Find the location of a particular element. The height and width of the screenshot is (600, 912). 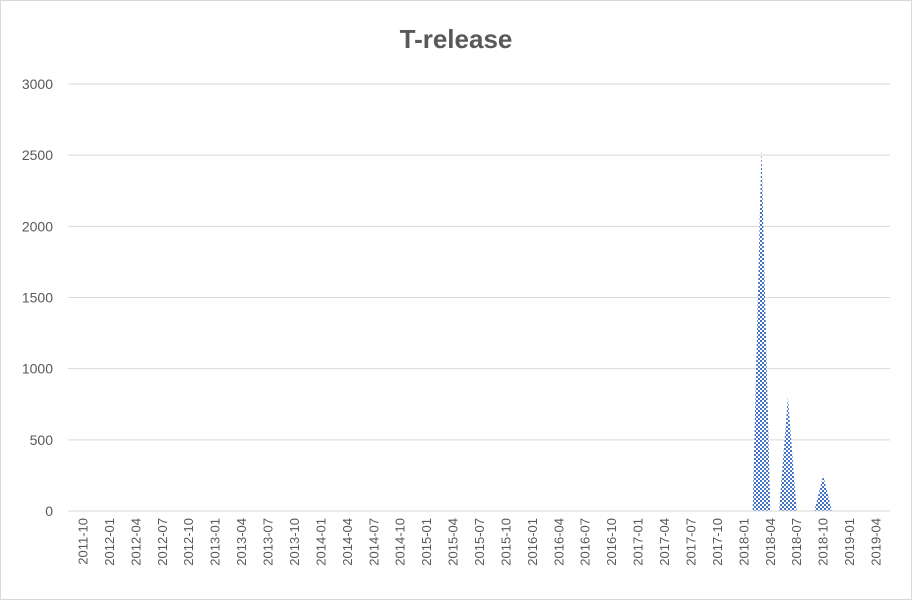

x-tick-label: 2017-10 is located at coordinates (717, 542).